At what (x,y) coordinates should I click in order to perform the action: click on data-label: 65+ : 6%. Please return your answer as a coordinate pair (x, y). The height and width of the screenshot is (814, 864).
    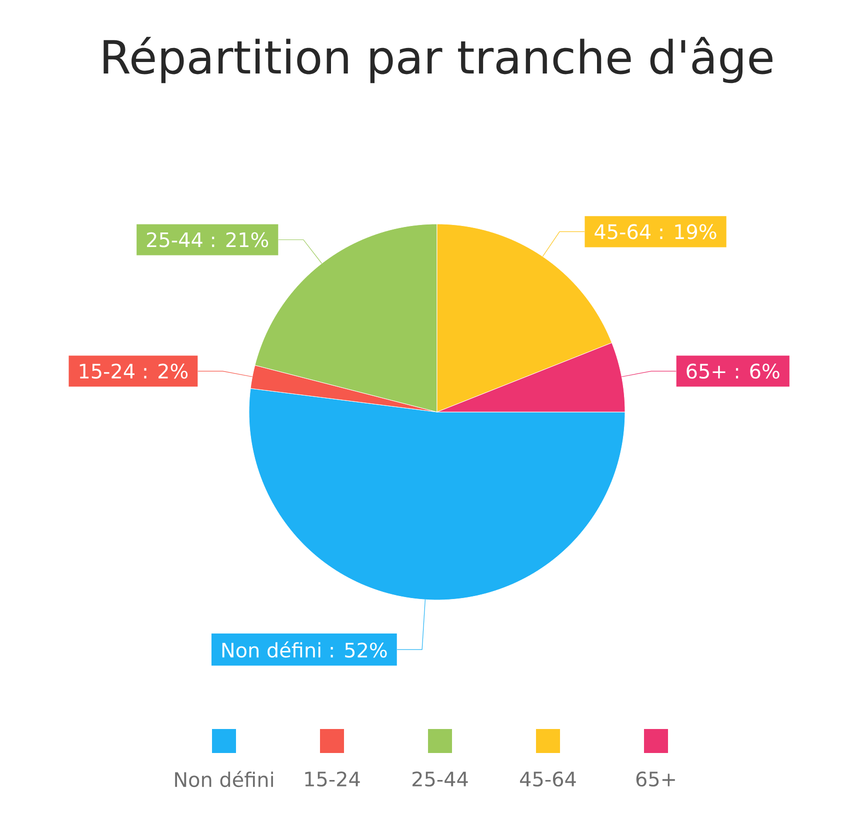
    Looking at the image, I should click on (733, 371).